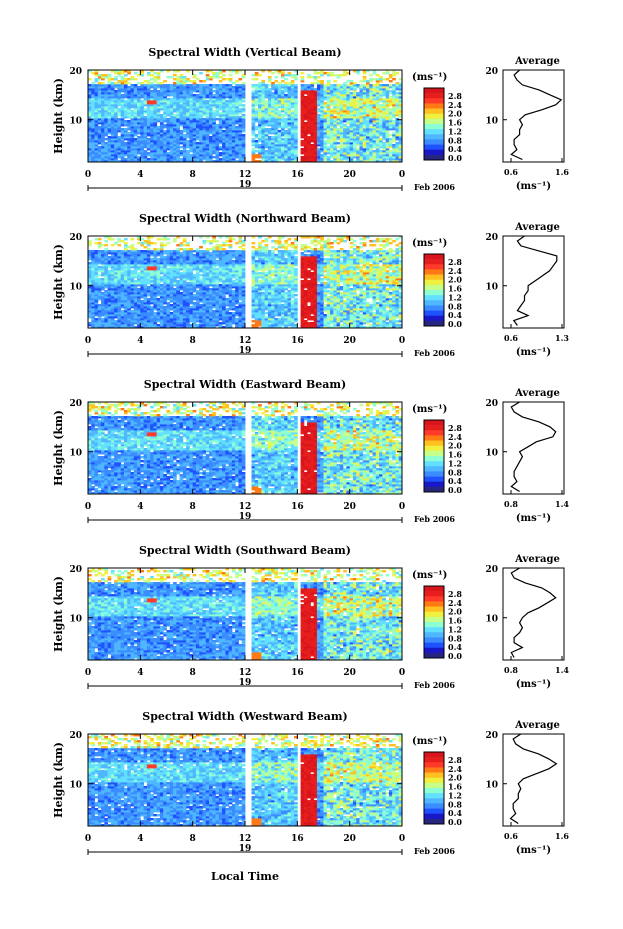 This screenshot has width=623, height=929. Describe the element at coordinates (434, 91) in the screenshot. I see `colorbar-segment` at that location.